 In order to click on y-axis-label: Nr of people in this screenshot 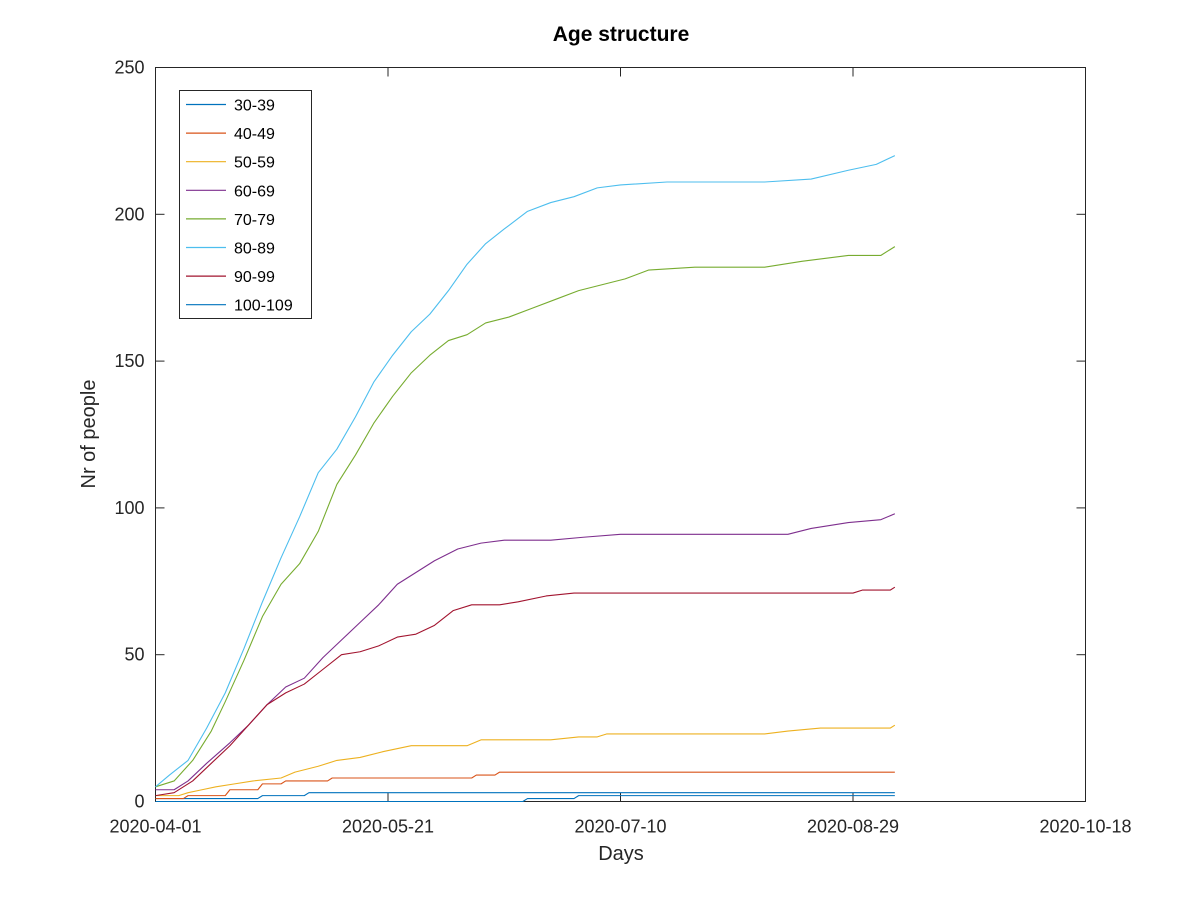, I will do `click(89, 434)`.